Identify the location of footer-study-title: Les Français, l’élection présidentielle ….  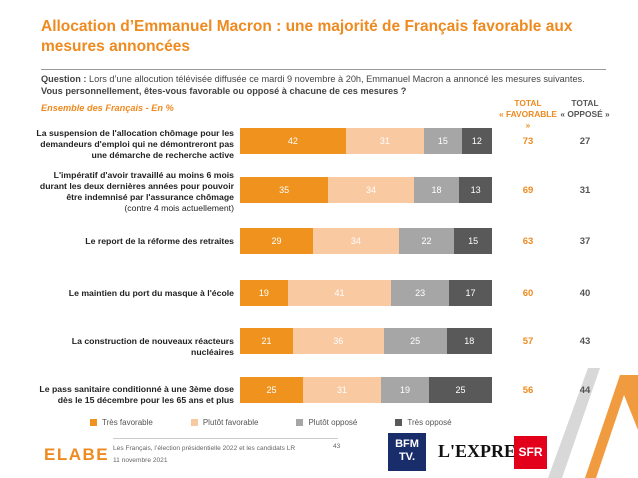
(204, 448).